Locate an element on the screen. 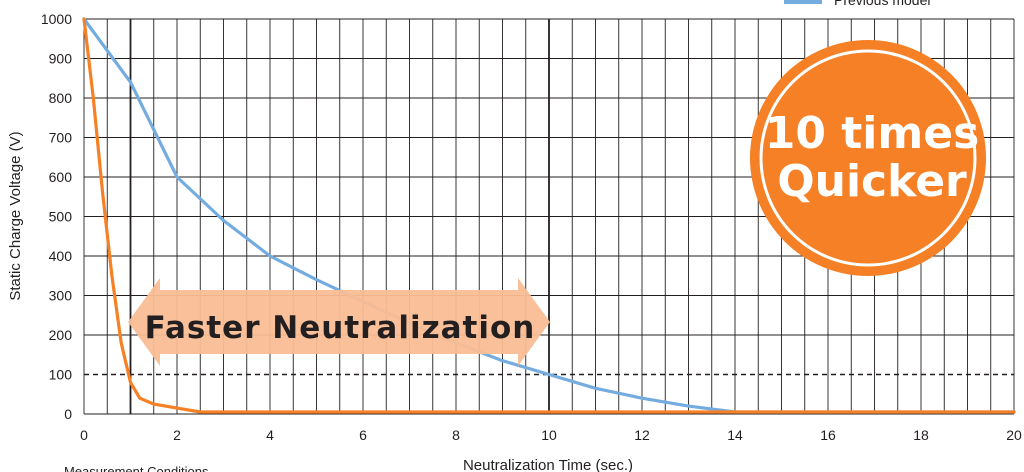 The width and height of the screenshot is (1024, 472). y-tick-label: 200 is located at coordinates (61, 335).